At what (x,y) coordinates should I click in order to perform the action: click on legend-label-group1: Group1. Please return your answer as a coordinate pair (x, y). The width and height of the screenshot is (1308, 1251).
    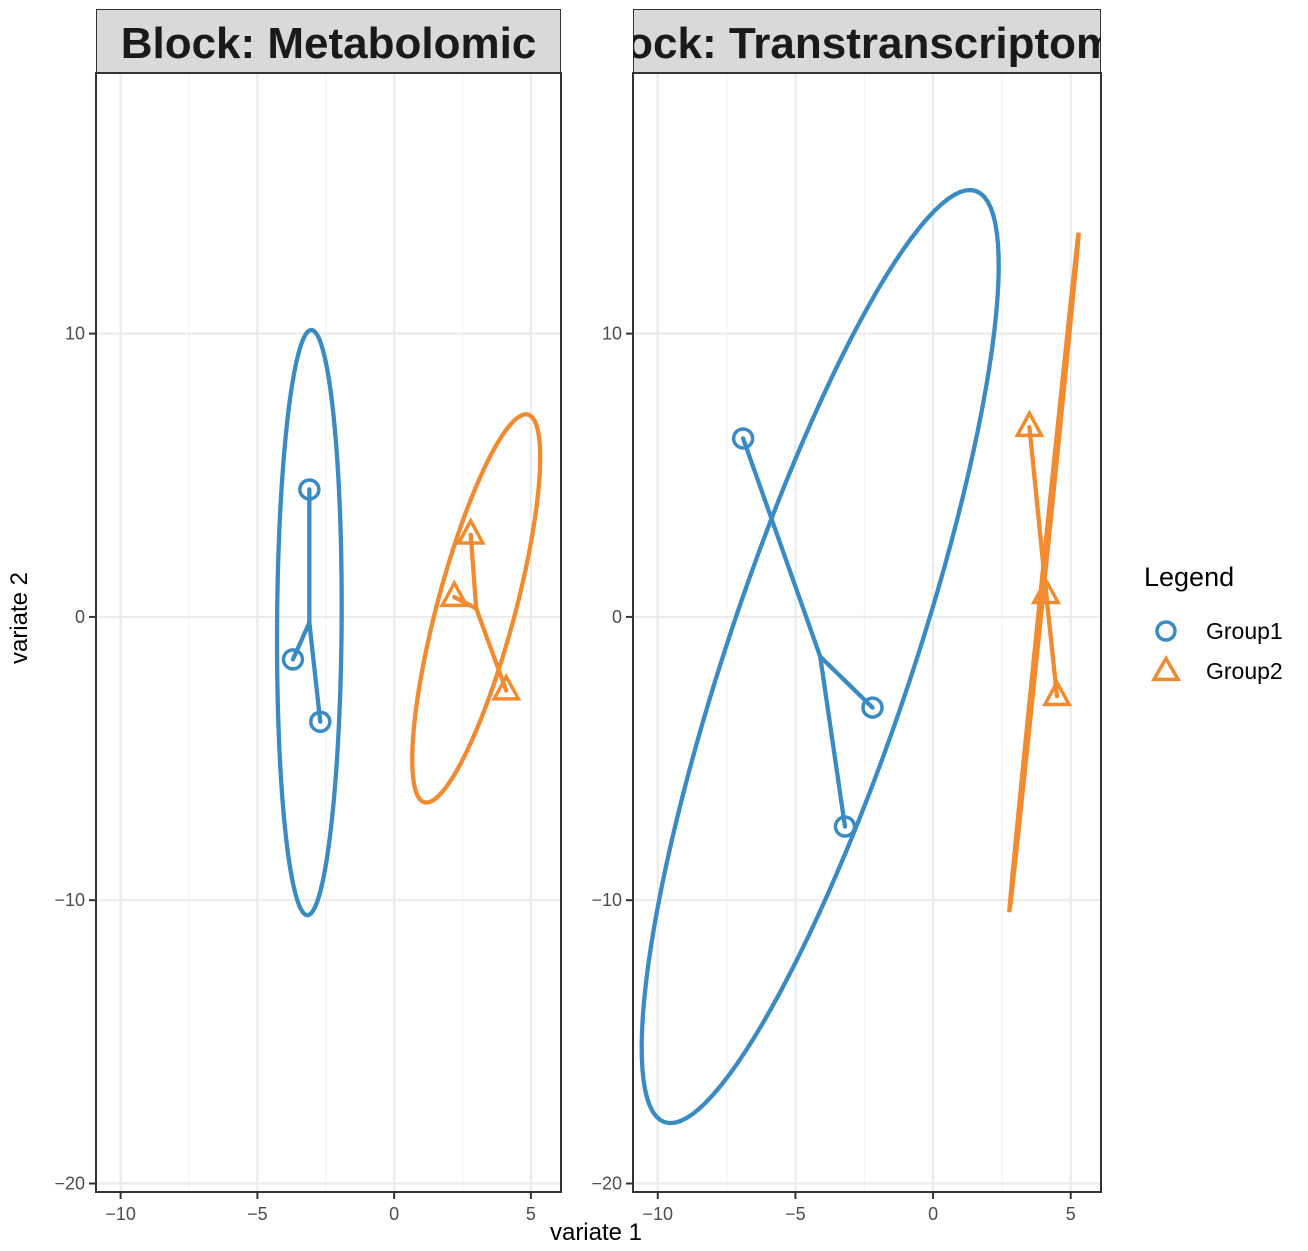
    Looking at the image, I should click on (1244, 631).